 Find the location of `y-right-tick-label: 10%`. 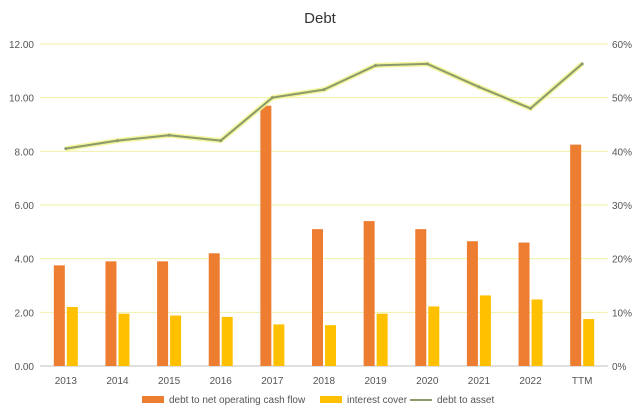

y-right-tick-label: 10% is located at coordinates (622, 313).